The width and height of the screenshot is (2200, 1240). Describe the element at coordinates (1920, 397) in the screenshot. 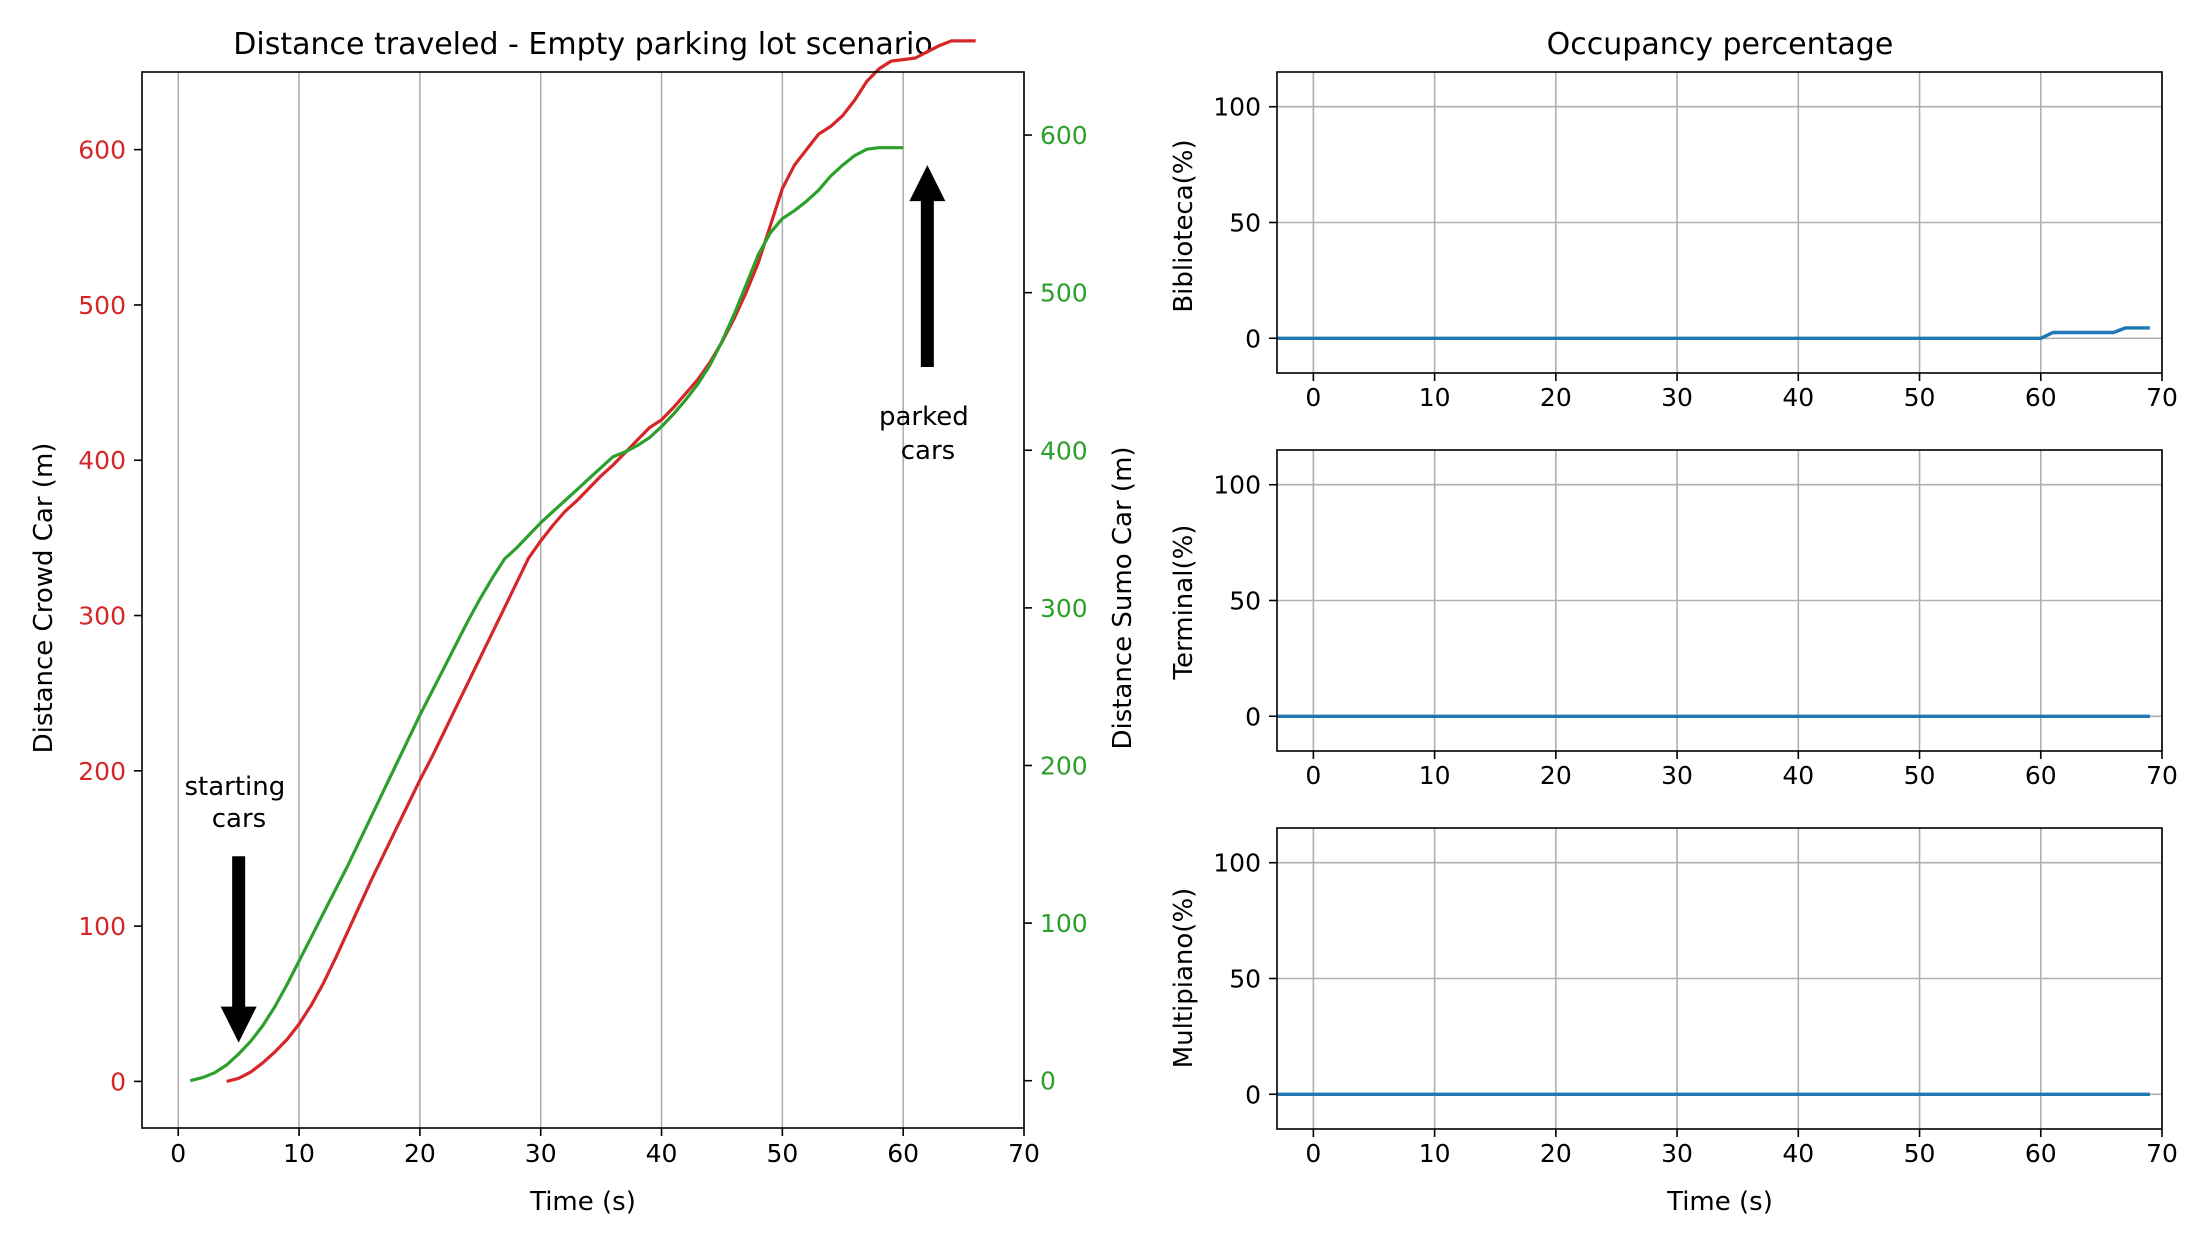

I see `biblioteca-x-tick-label: 50` at that location.